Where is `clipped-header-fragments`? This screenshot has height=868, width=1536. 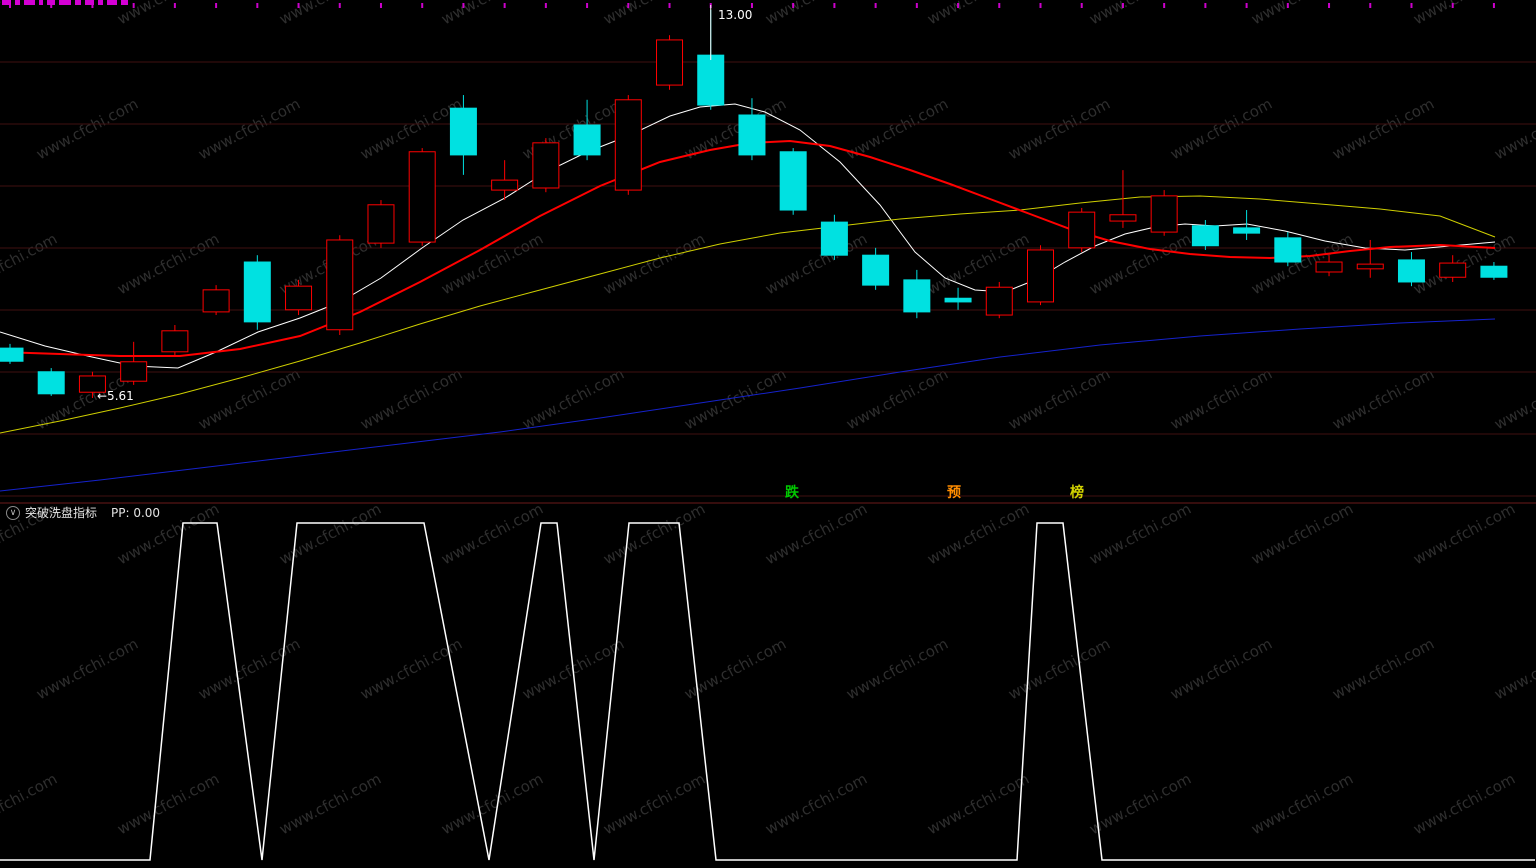
clipped-header-fragments is located at coordinates (65, 3).